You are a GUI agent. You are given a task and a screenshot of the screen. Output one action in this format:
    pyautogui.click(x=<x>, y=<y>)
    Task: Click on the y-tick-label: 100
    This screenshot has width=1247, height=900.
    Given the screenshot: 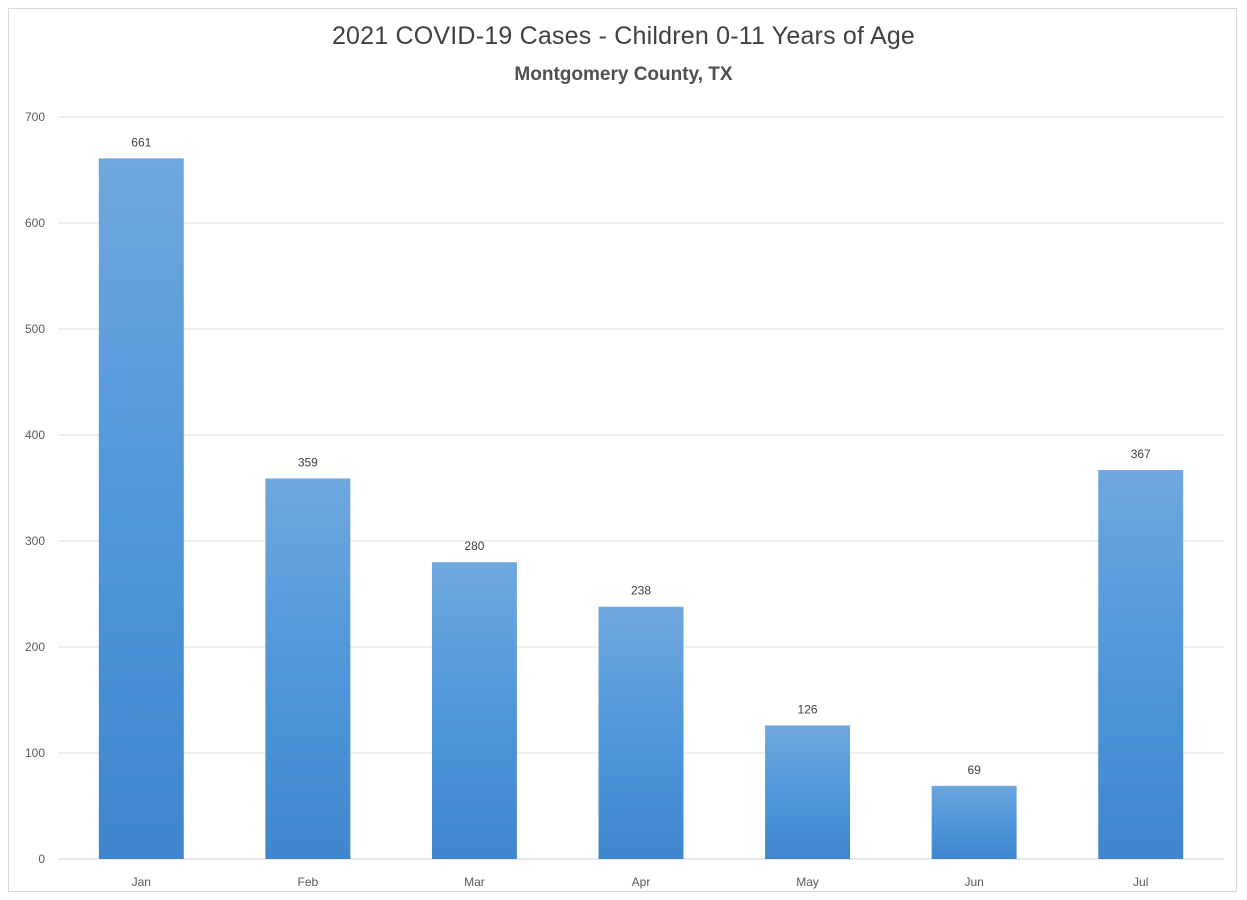 What is the action you would take?
    pyautogui.click(x=35, y=753)
    